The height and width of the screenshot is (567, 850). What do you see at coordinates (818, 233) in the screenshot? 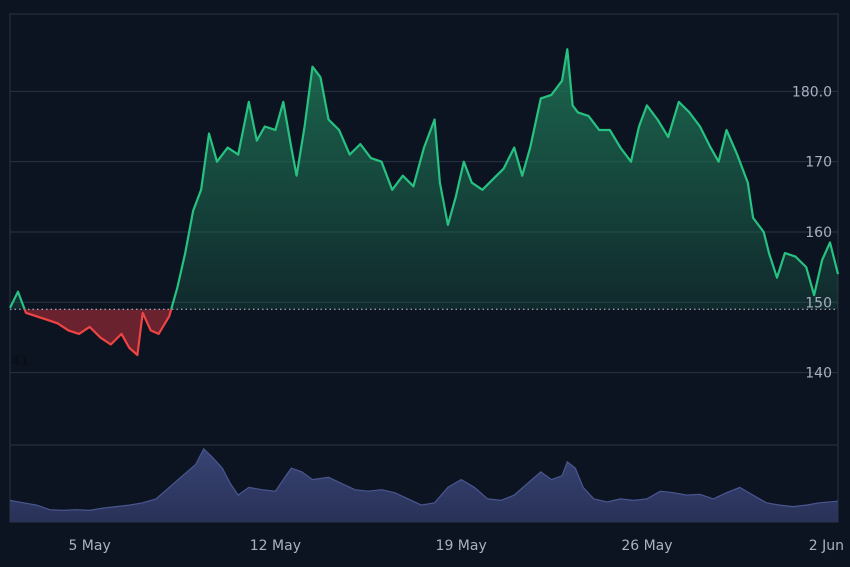
I see `y-tick-label: 160` at bounding box center [818, 233].